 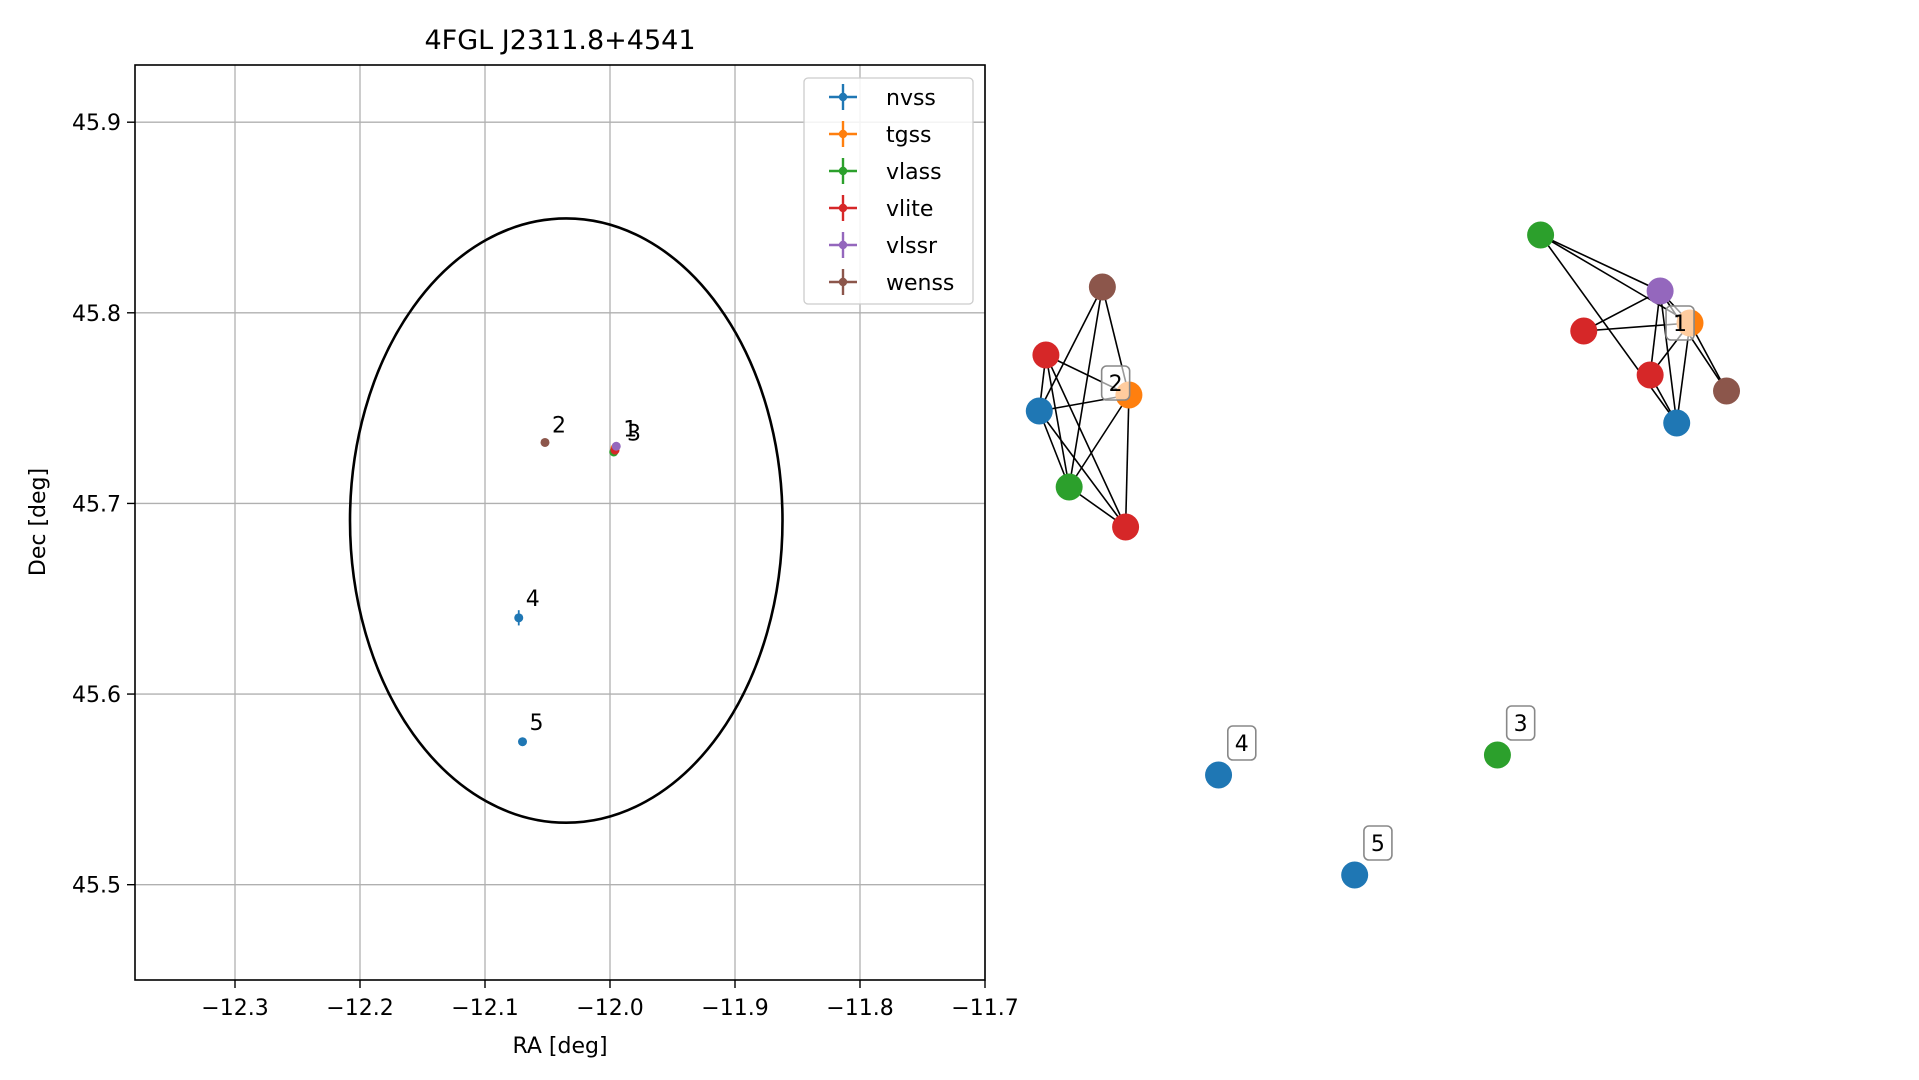 I want to click on y-axis-label: Dec [deg], so click(x=38, y=522).